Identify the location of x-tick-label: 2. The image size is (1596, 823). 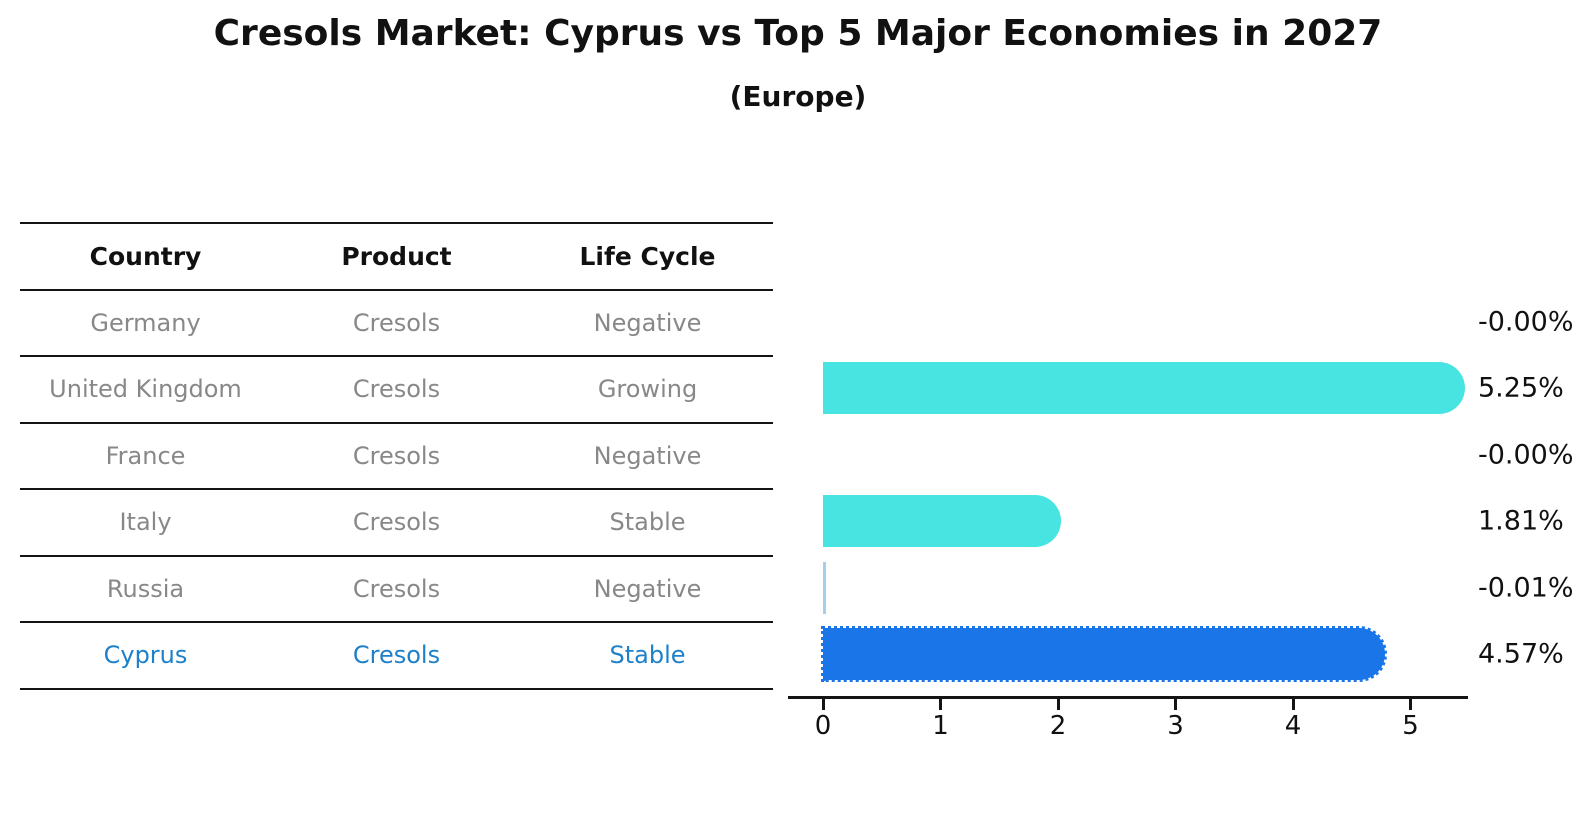
(1058, 726).